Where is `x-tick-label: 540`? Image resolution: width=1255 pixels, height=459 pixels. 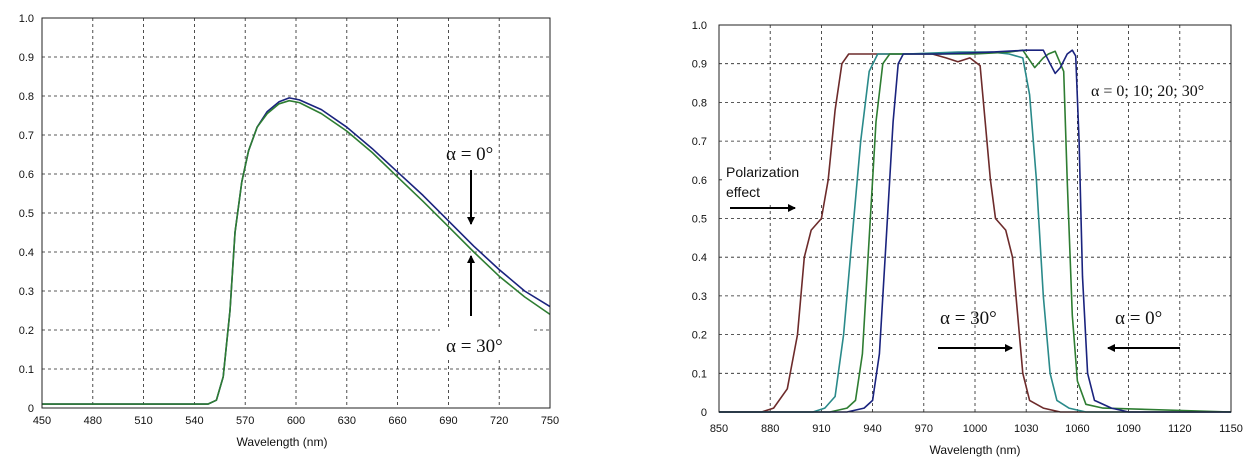 x-tick-label: 540 is located at coordinates (194, 421).